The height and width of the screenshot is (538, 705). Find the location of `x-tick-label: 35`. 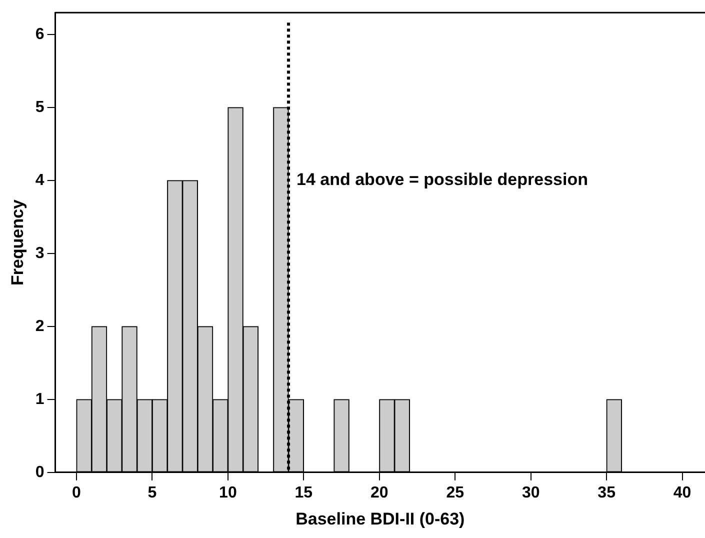

x-tick-label: 35 is located at coordinates (607, 493).